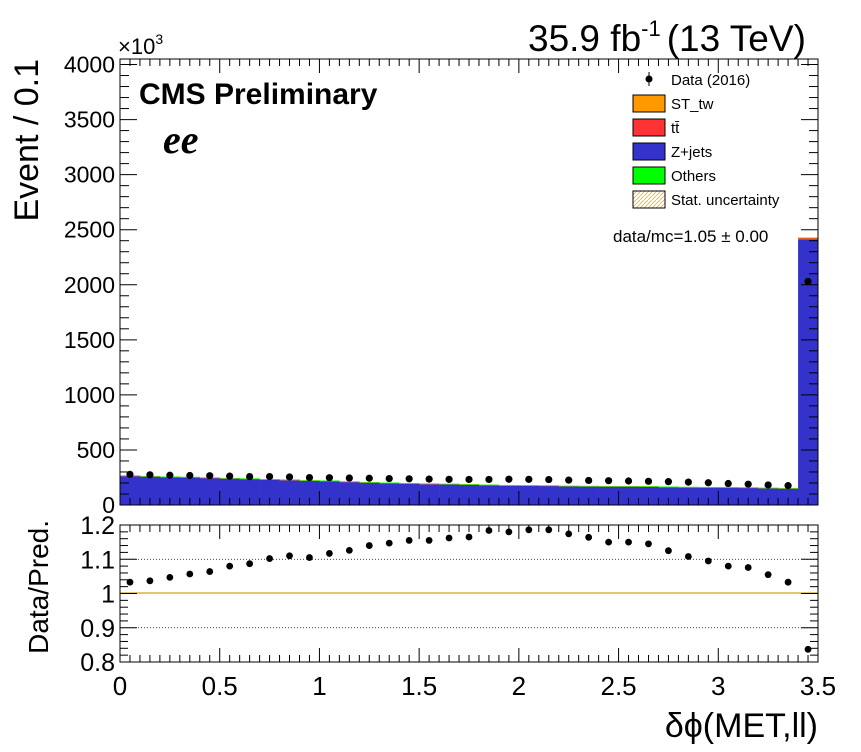 The height and width of the screenshot is (752, 861). Describe the element at coordinates (89, 230) in the screenshot. I see `y-tick-label: 2500` at that location.